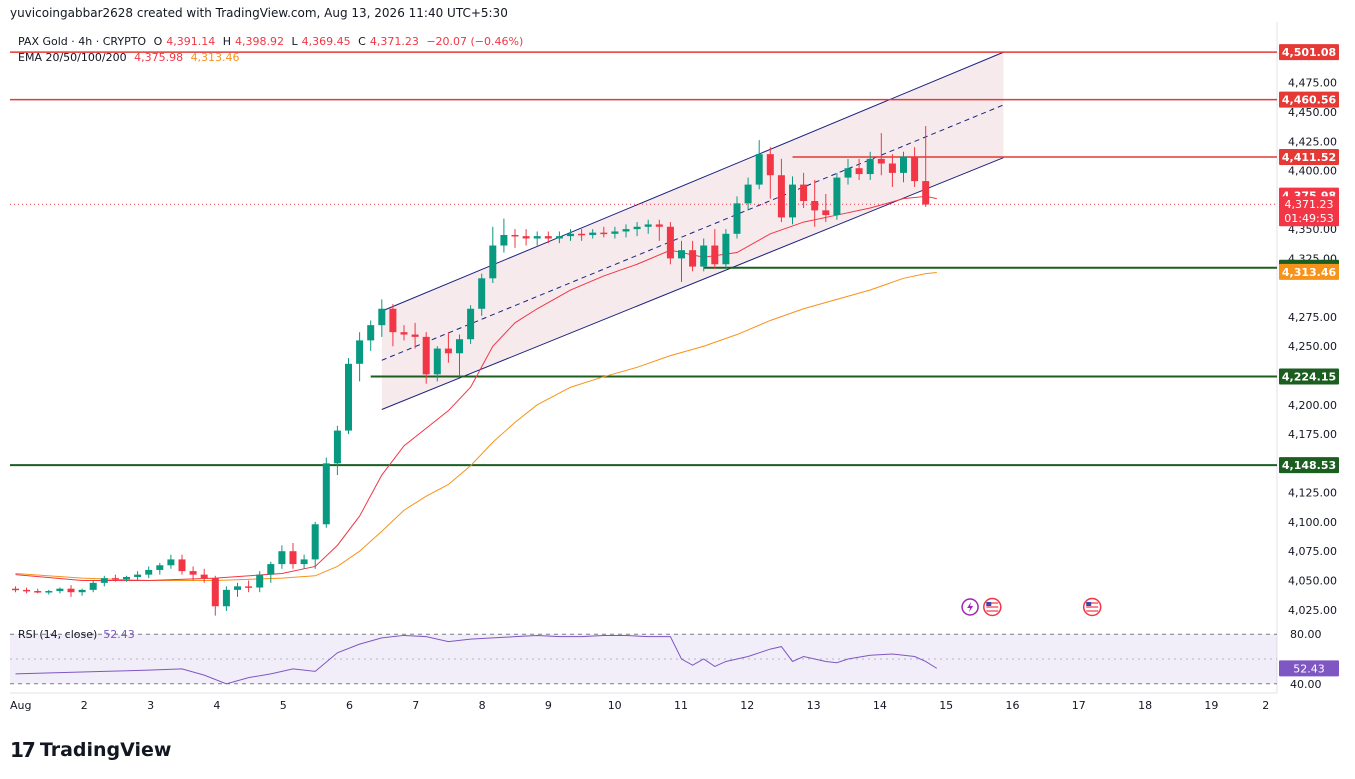 The height and width of the screenshot is (779, 1355). I want to click on rsi-label: RSI (14, close), so click(58, 634).